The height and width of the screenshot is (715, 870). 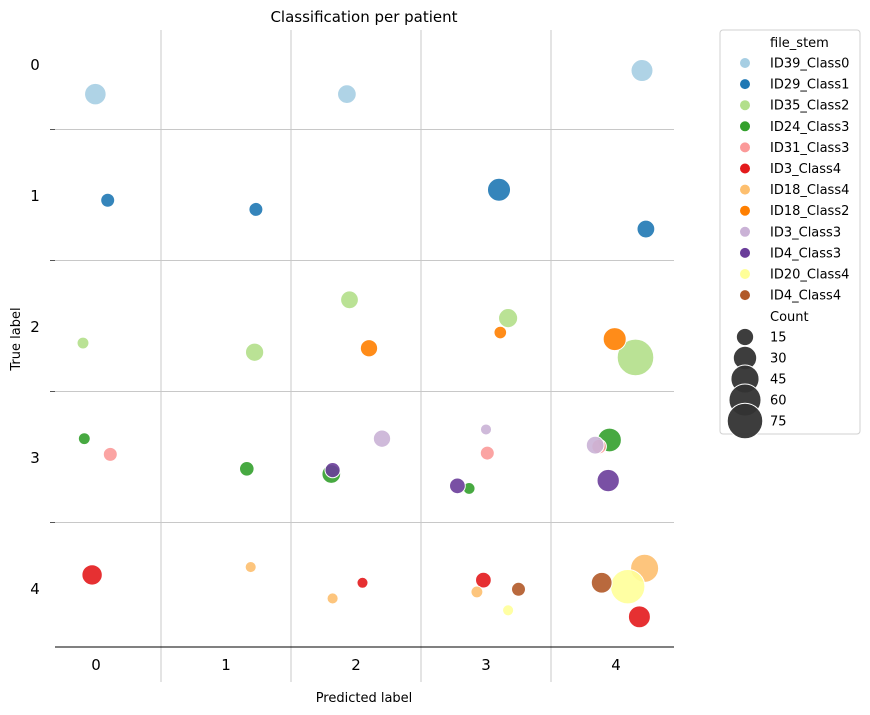 I want to click on legend-label: ID31_Class3, so click(x=809, y=148).